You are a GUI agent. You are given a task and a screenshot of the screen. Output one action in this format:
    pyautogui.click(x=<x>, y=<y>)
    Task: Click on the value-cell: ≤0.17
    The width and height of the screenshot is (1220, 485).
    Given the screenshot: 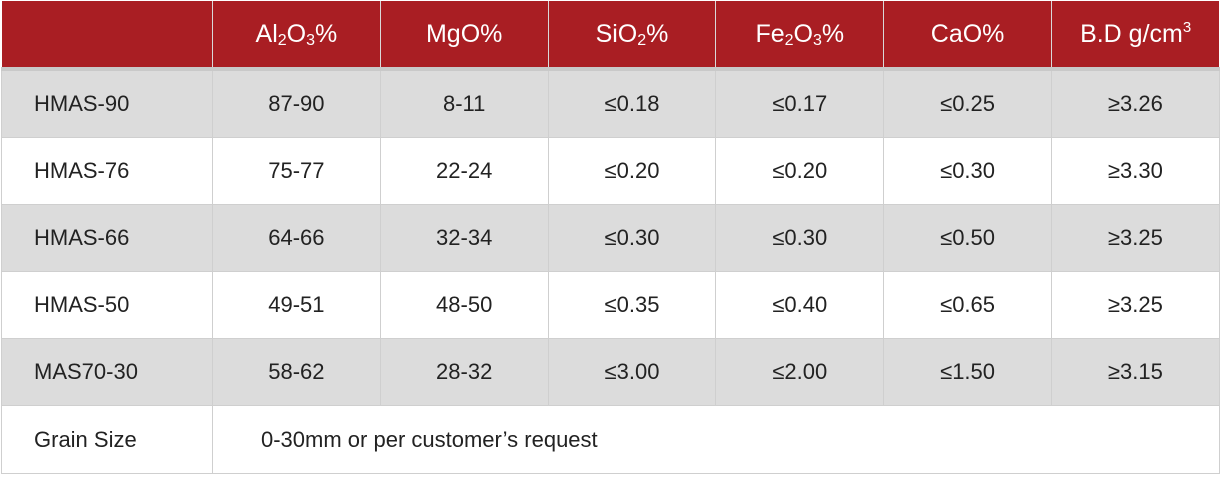 What is the action you would take?
    pyautogui.click(x=799, y=103)
    